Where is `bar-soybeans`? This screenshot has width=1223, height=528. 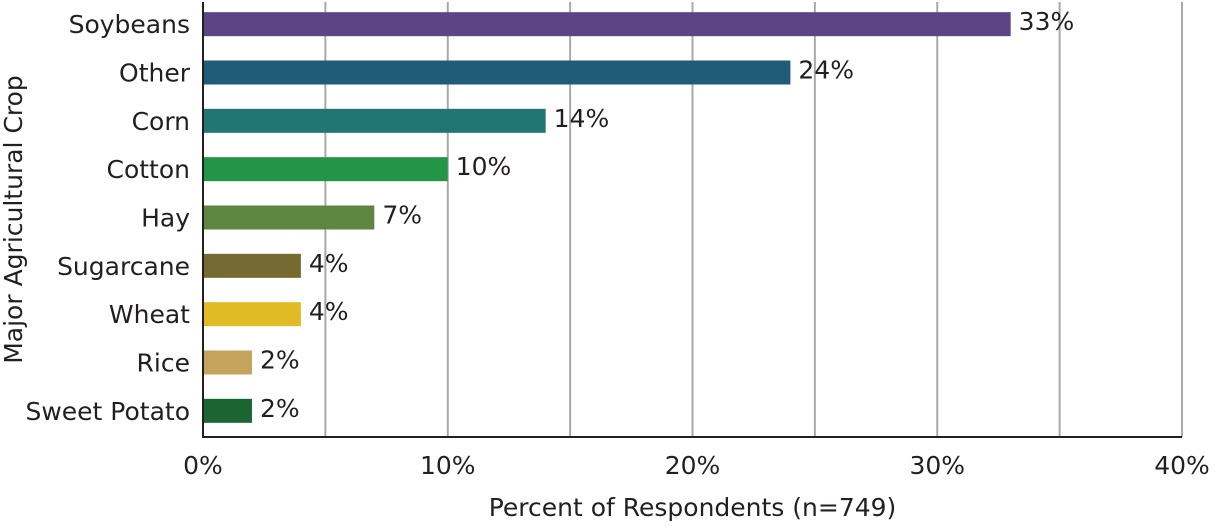 bar-soybeans is located at coordinates (607, 24).